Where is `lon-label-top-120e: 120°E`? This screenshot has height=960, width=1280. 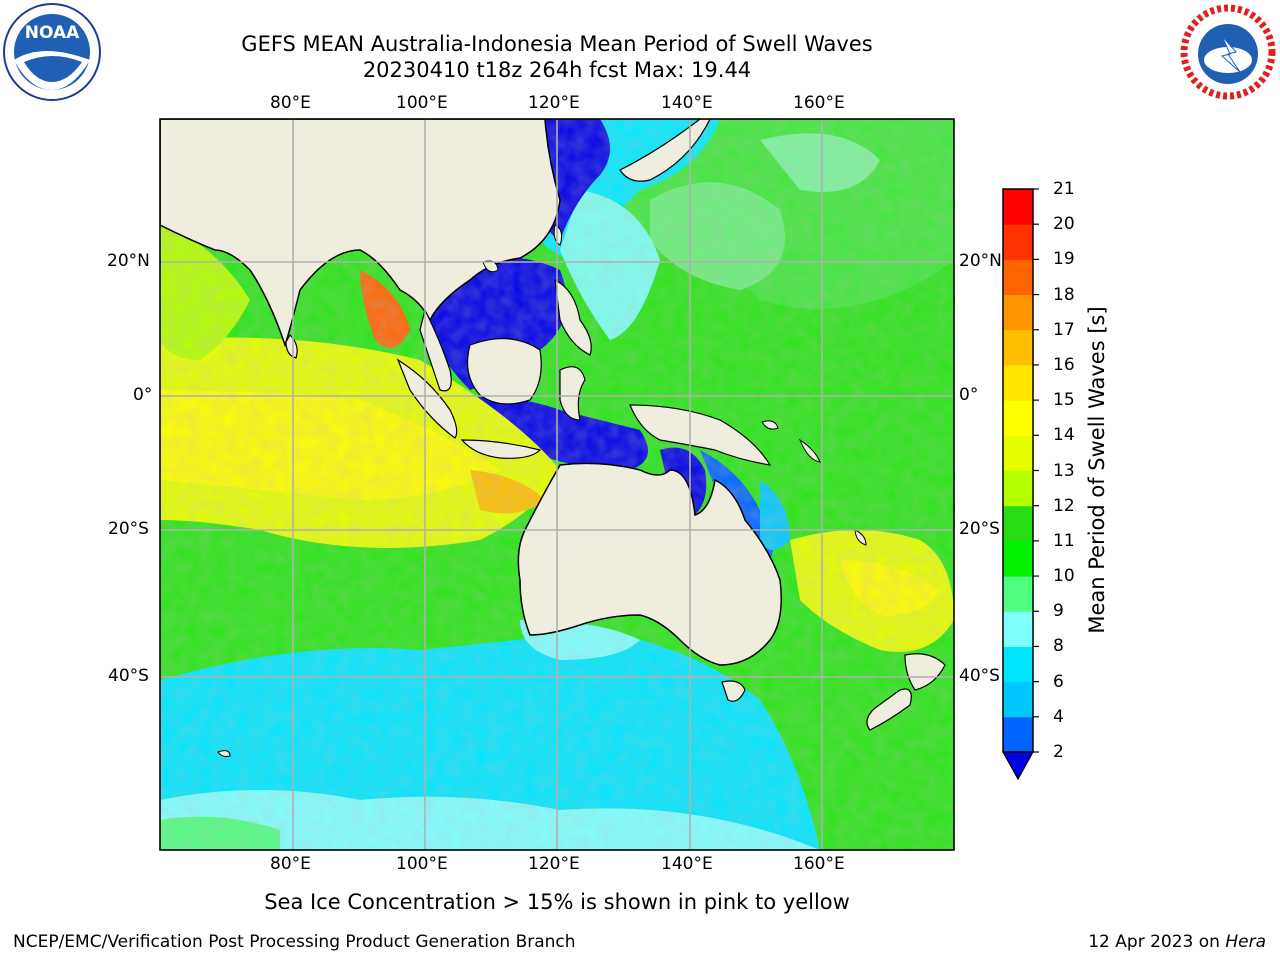 lon-label-top-120e: 120°E is located at coordinates (554, 103).